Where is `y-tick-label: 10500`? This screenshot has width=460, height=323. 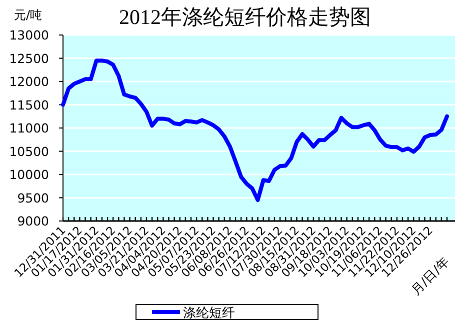 y-tick-label: 10500 is located at coordinates (29, 151).